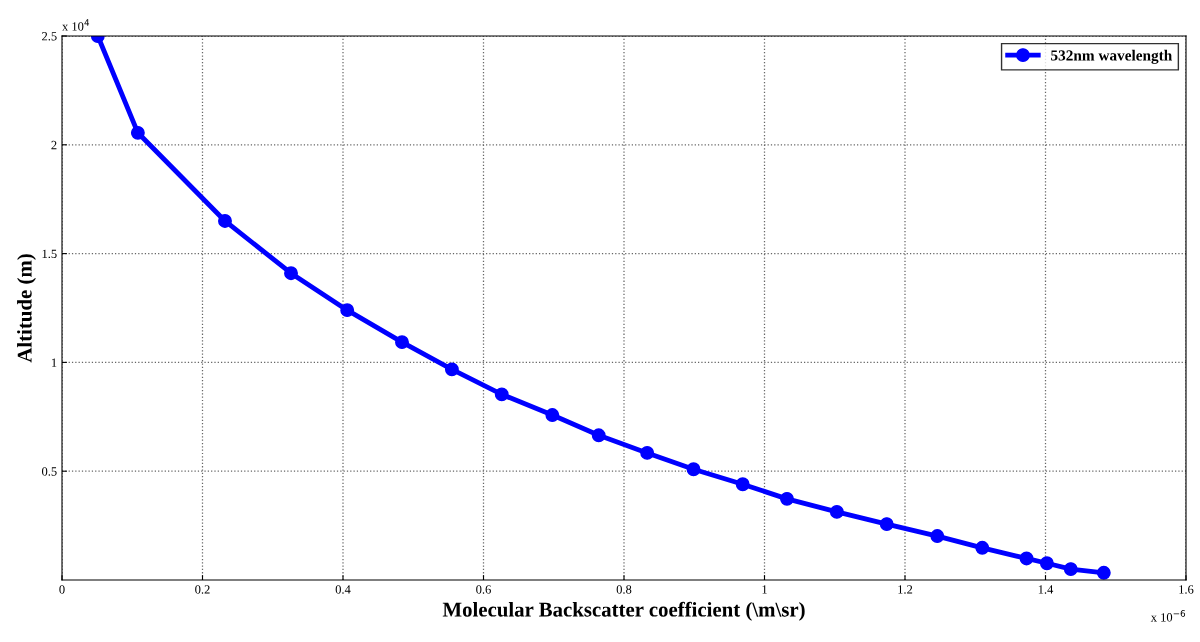 This screenshot has height=642, width=1200. Describe the element at coordinates (54, 362) in the screenshot. I see `y-tick-label: 1` at that location.